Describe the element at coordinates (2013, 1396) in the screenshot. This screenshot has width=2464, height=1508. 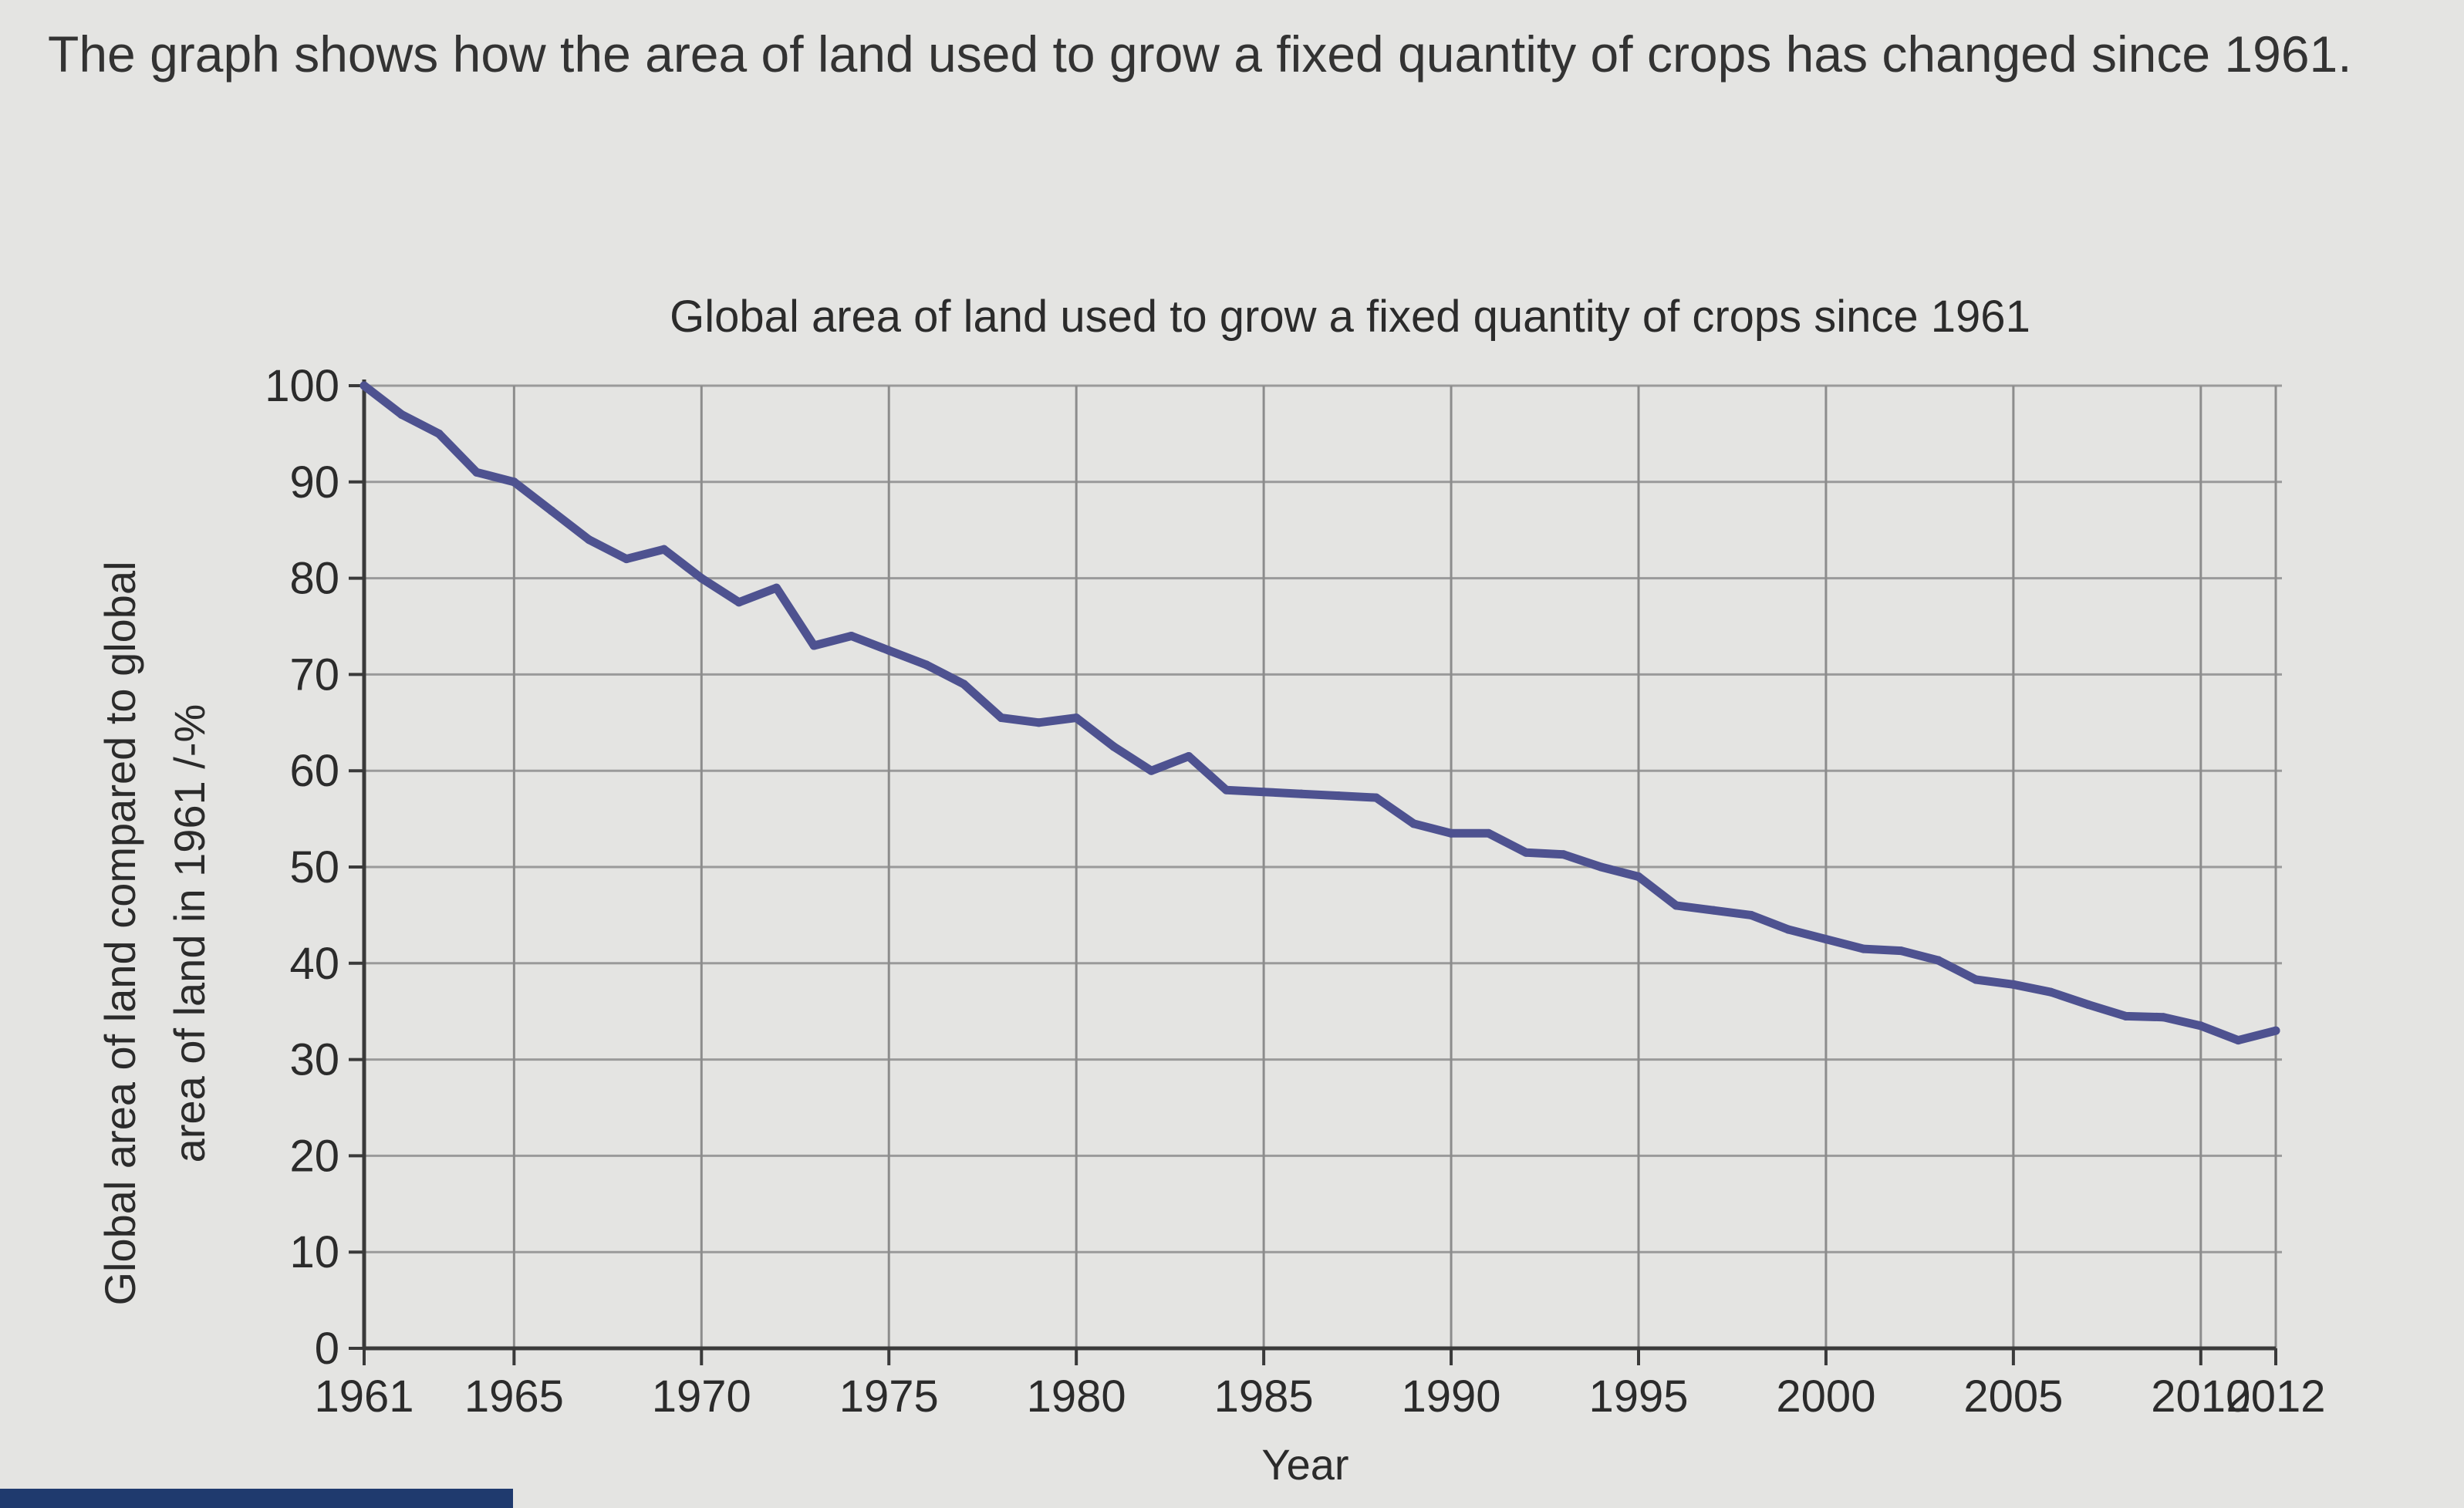
I see `x-tick-label-2005: 2005` at that location.